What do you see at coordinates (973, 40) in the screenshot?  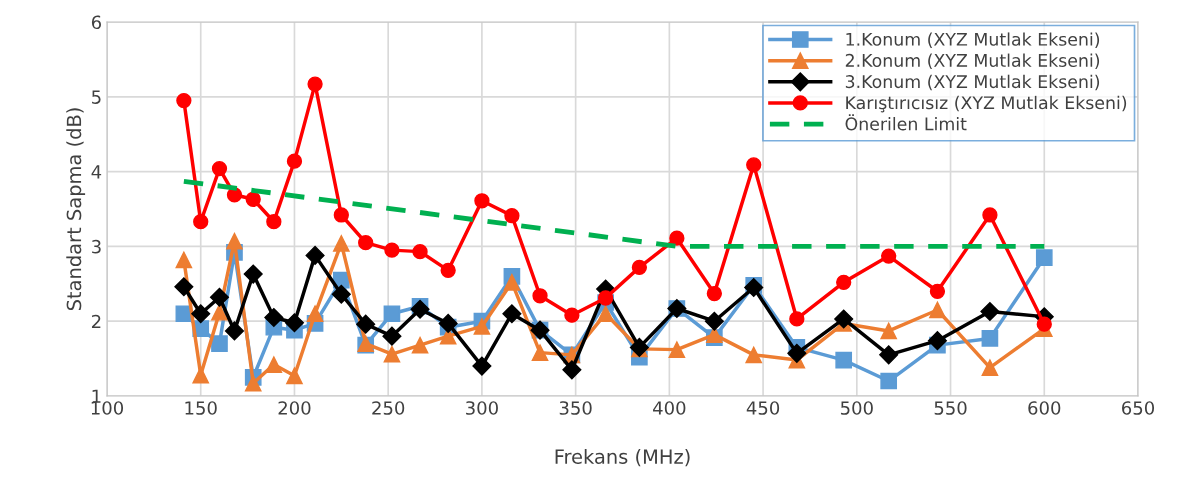 I see `legend-label: 1.Konum (XYZ Mutlak Ekseni)` at bounding box center [973, 40].